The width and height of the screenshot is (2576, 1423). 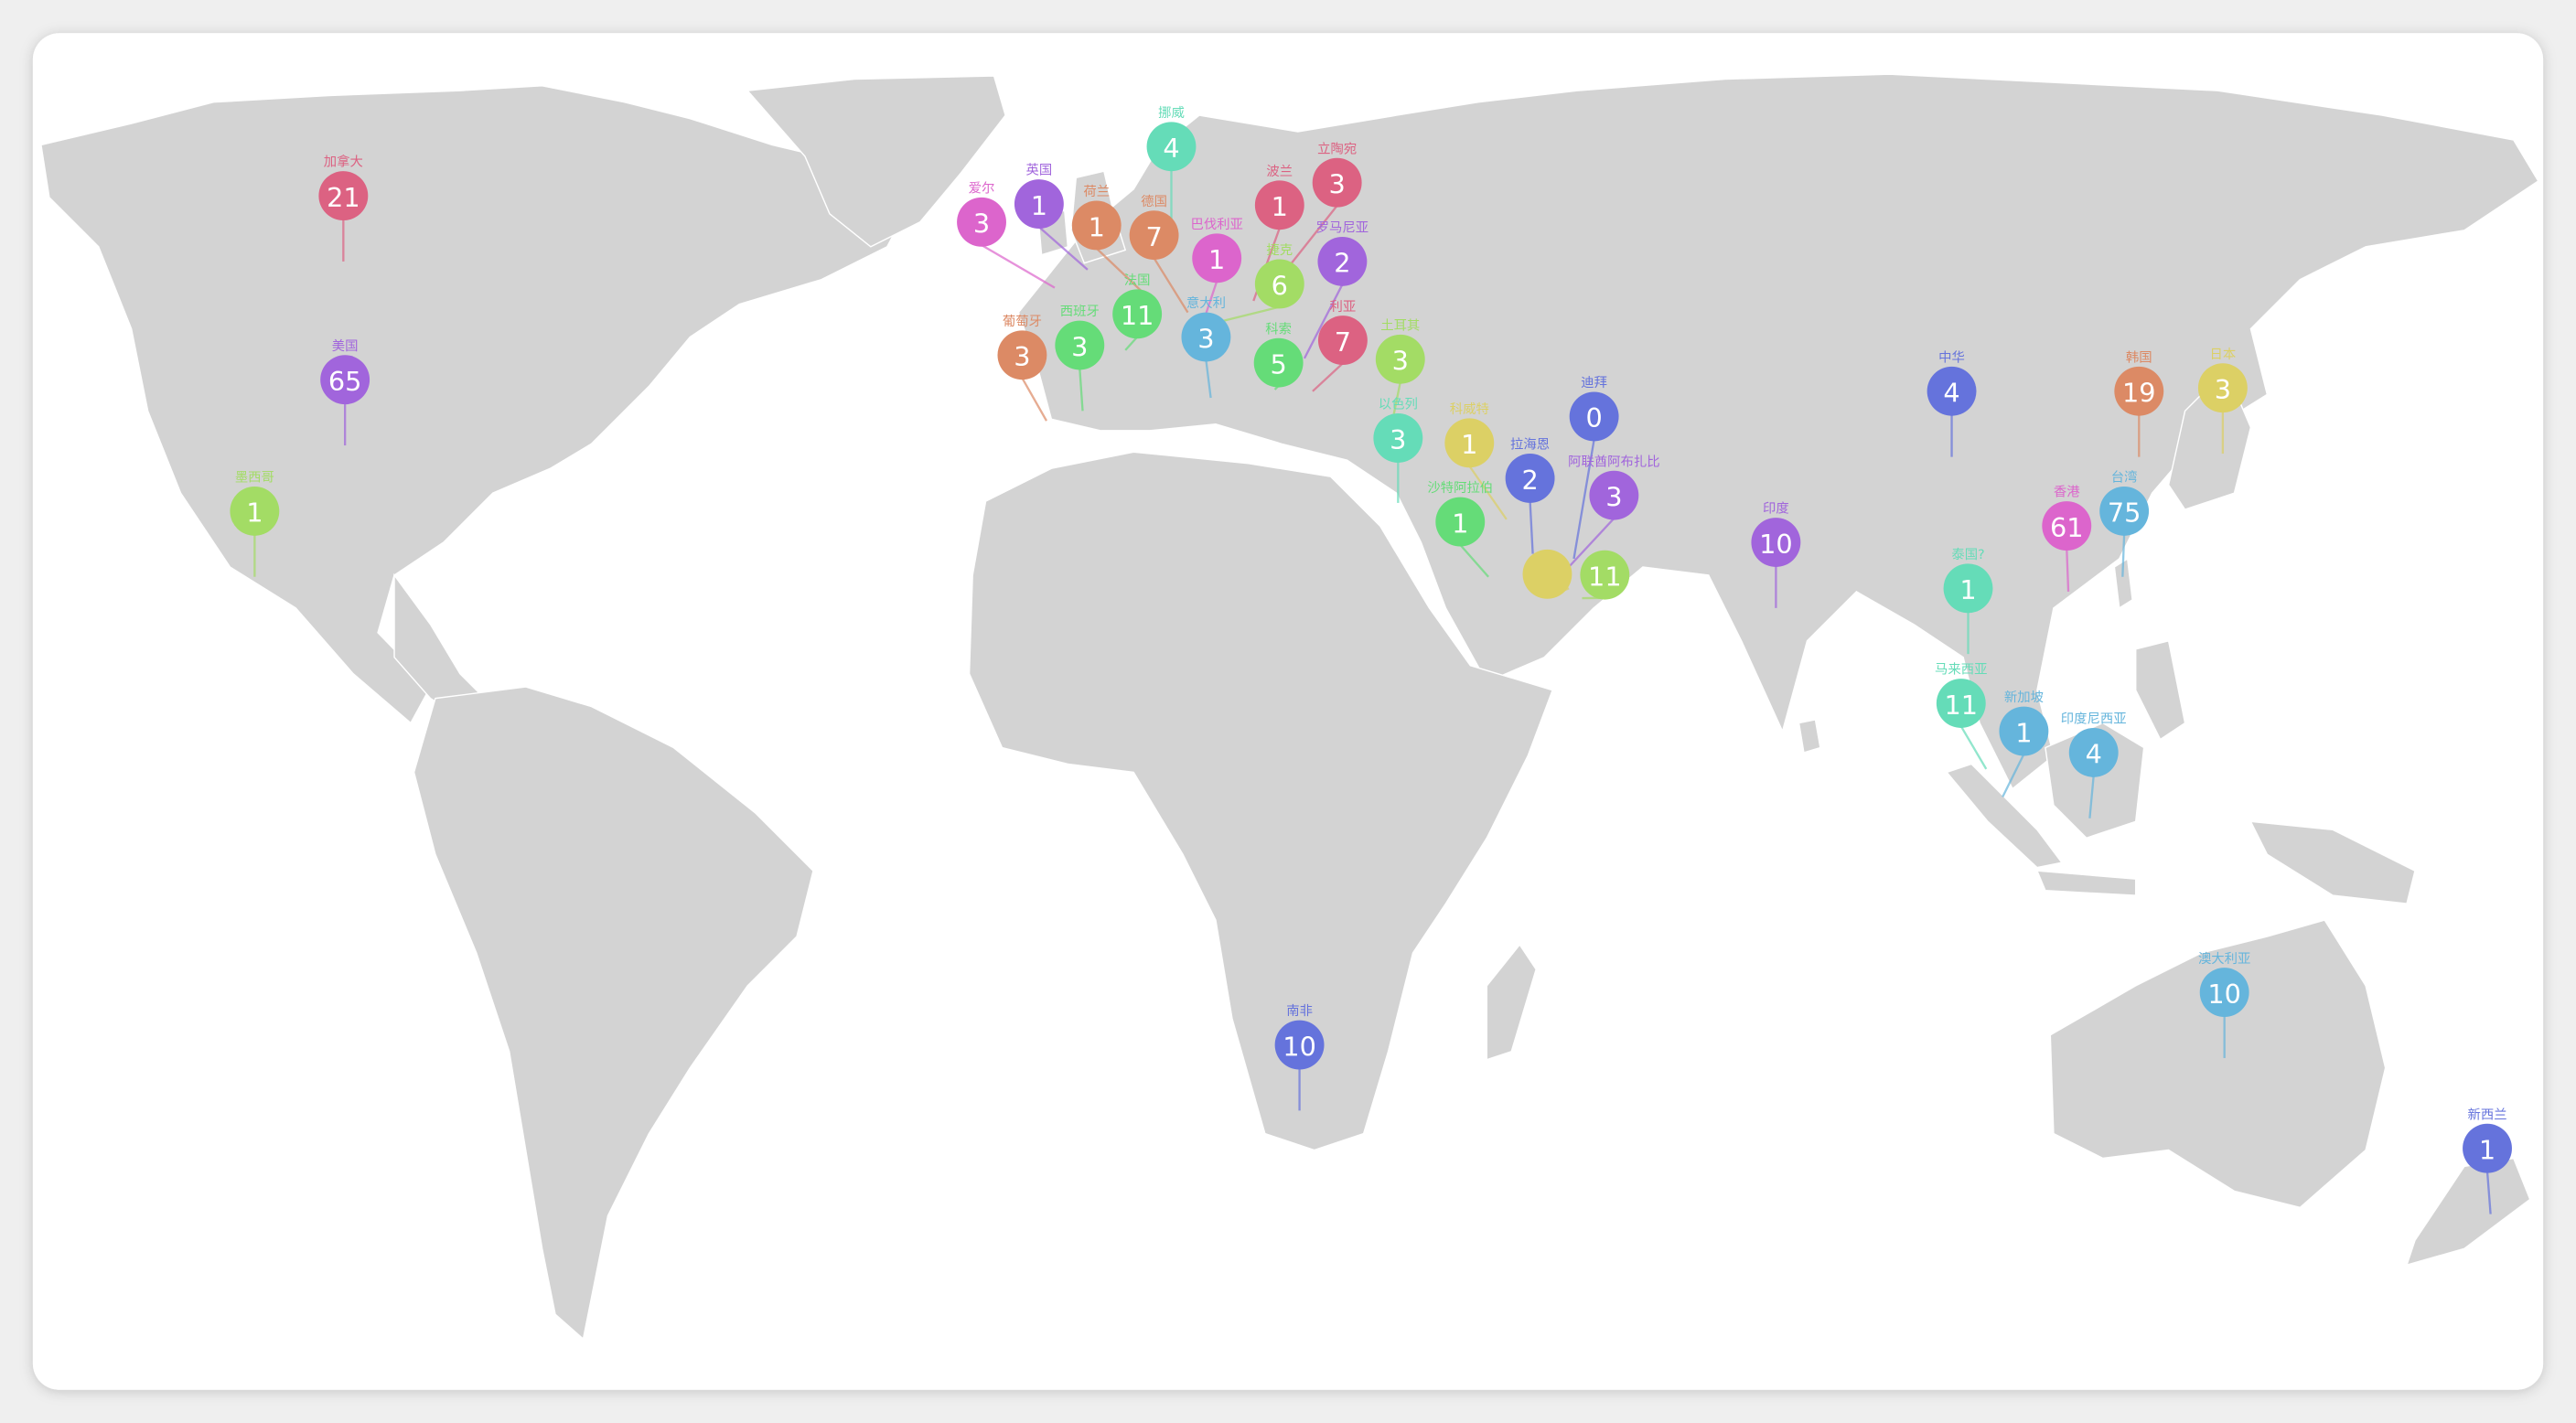 I want to click on map-pin: 拉海恩 2, so click(x=1530, y=470).